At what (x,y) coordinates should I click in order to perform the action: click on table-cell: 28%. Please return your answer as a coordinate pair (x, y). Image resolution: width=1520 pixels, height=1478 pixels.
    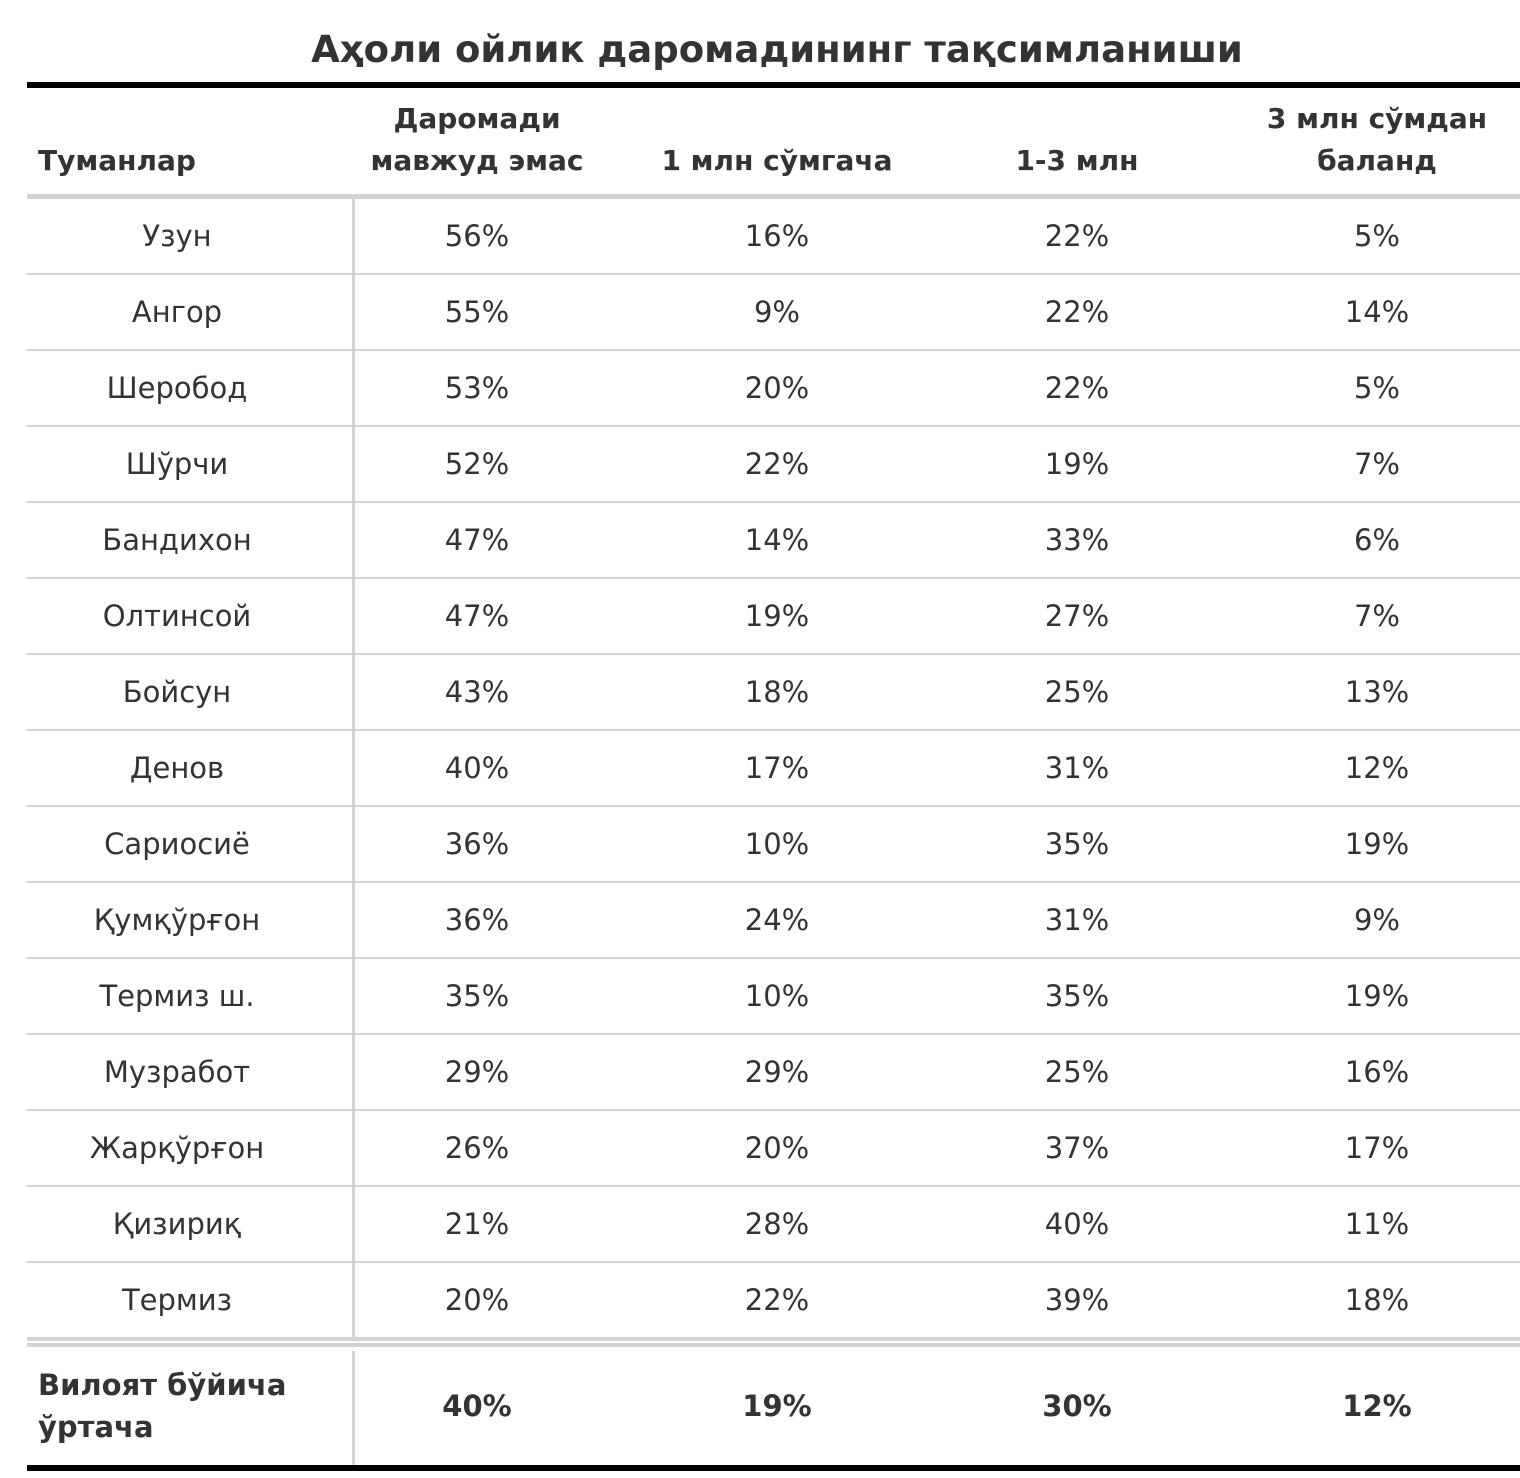
    Looking at the image, I should click on (777, 1224).